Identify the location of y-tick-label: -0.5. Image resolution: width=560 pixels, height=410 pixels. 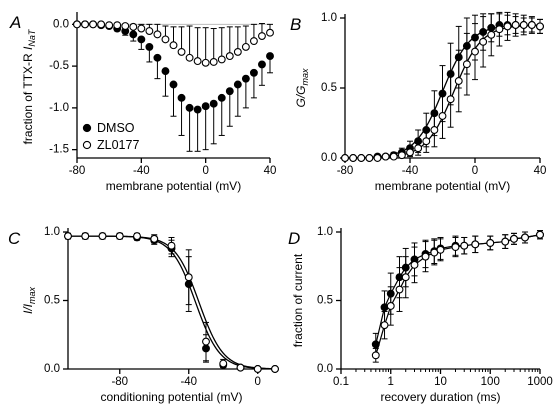
(59, 66).